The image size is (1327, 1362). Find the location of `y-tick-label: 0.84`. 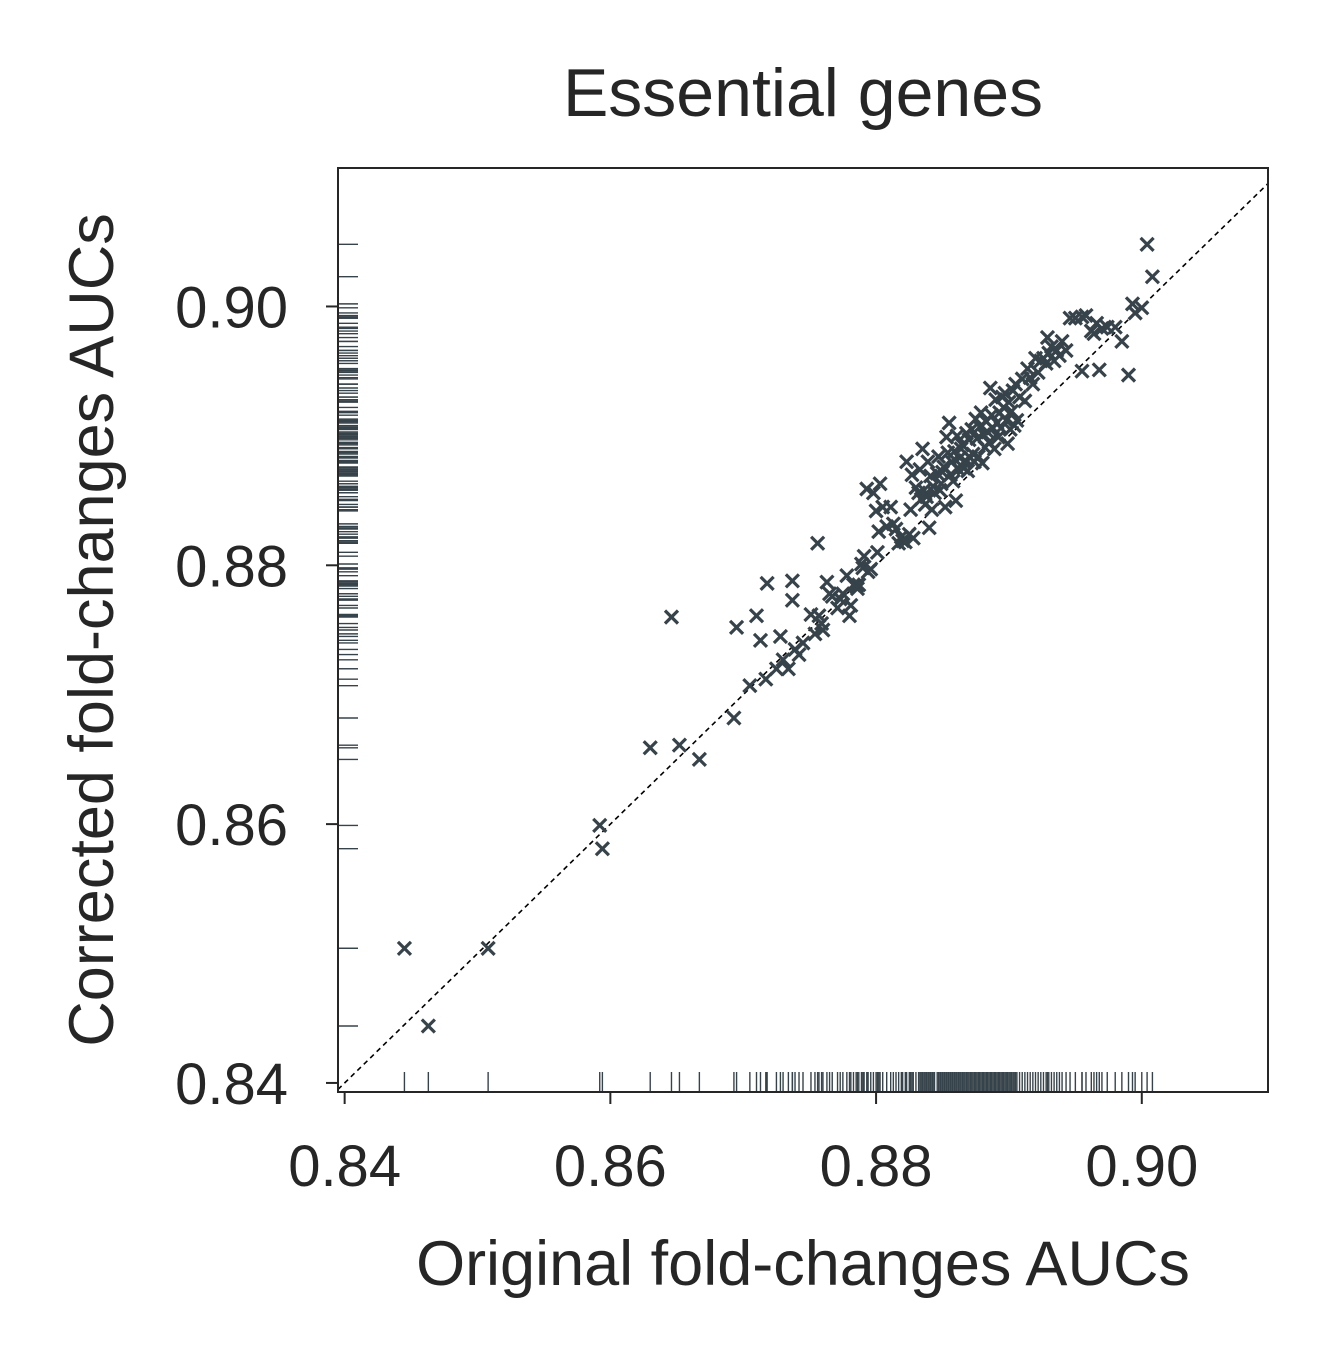

y-tick-label: 0.84 is located at coordinates (231, 1084).